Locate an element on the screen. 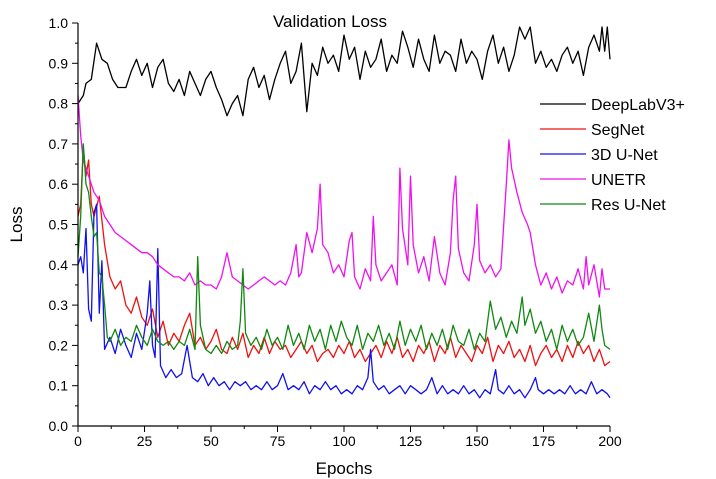  y-tick-label: 0.9 is located at coordinates (59, 63).